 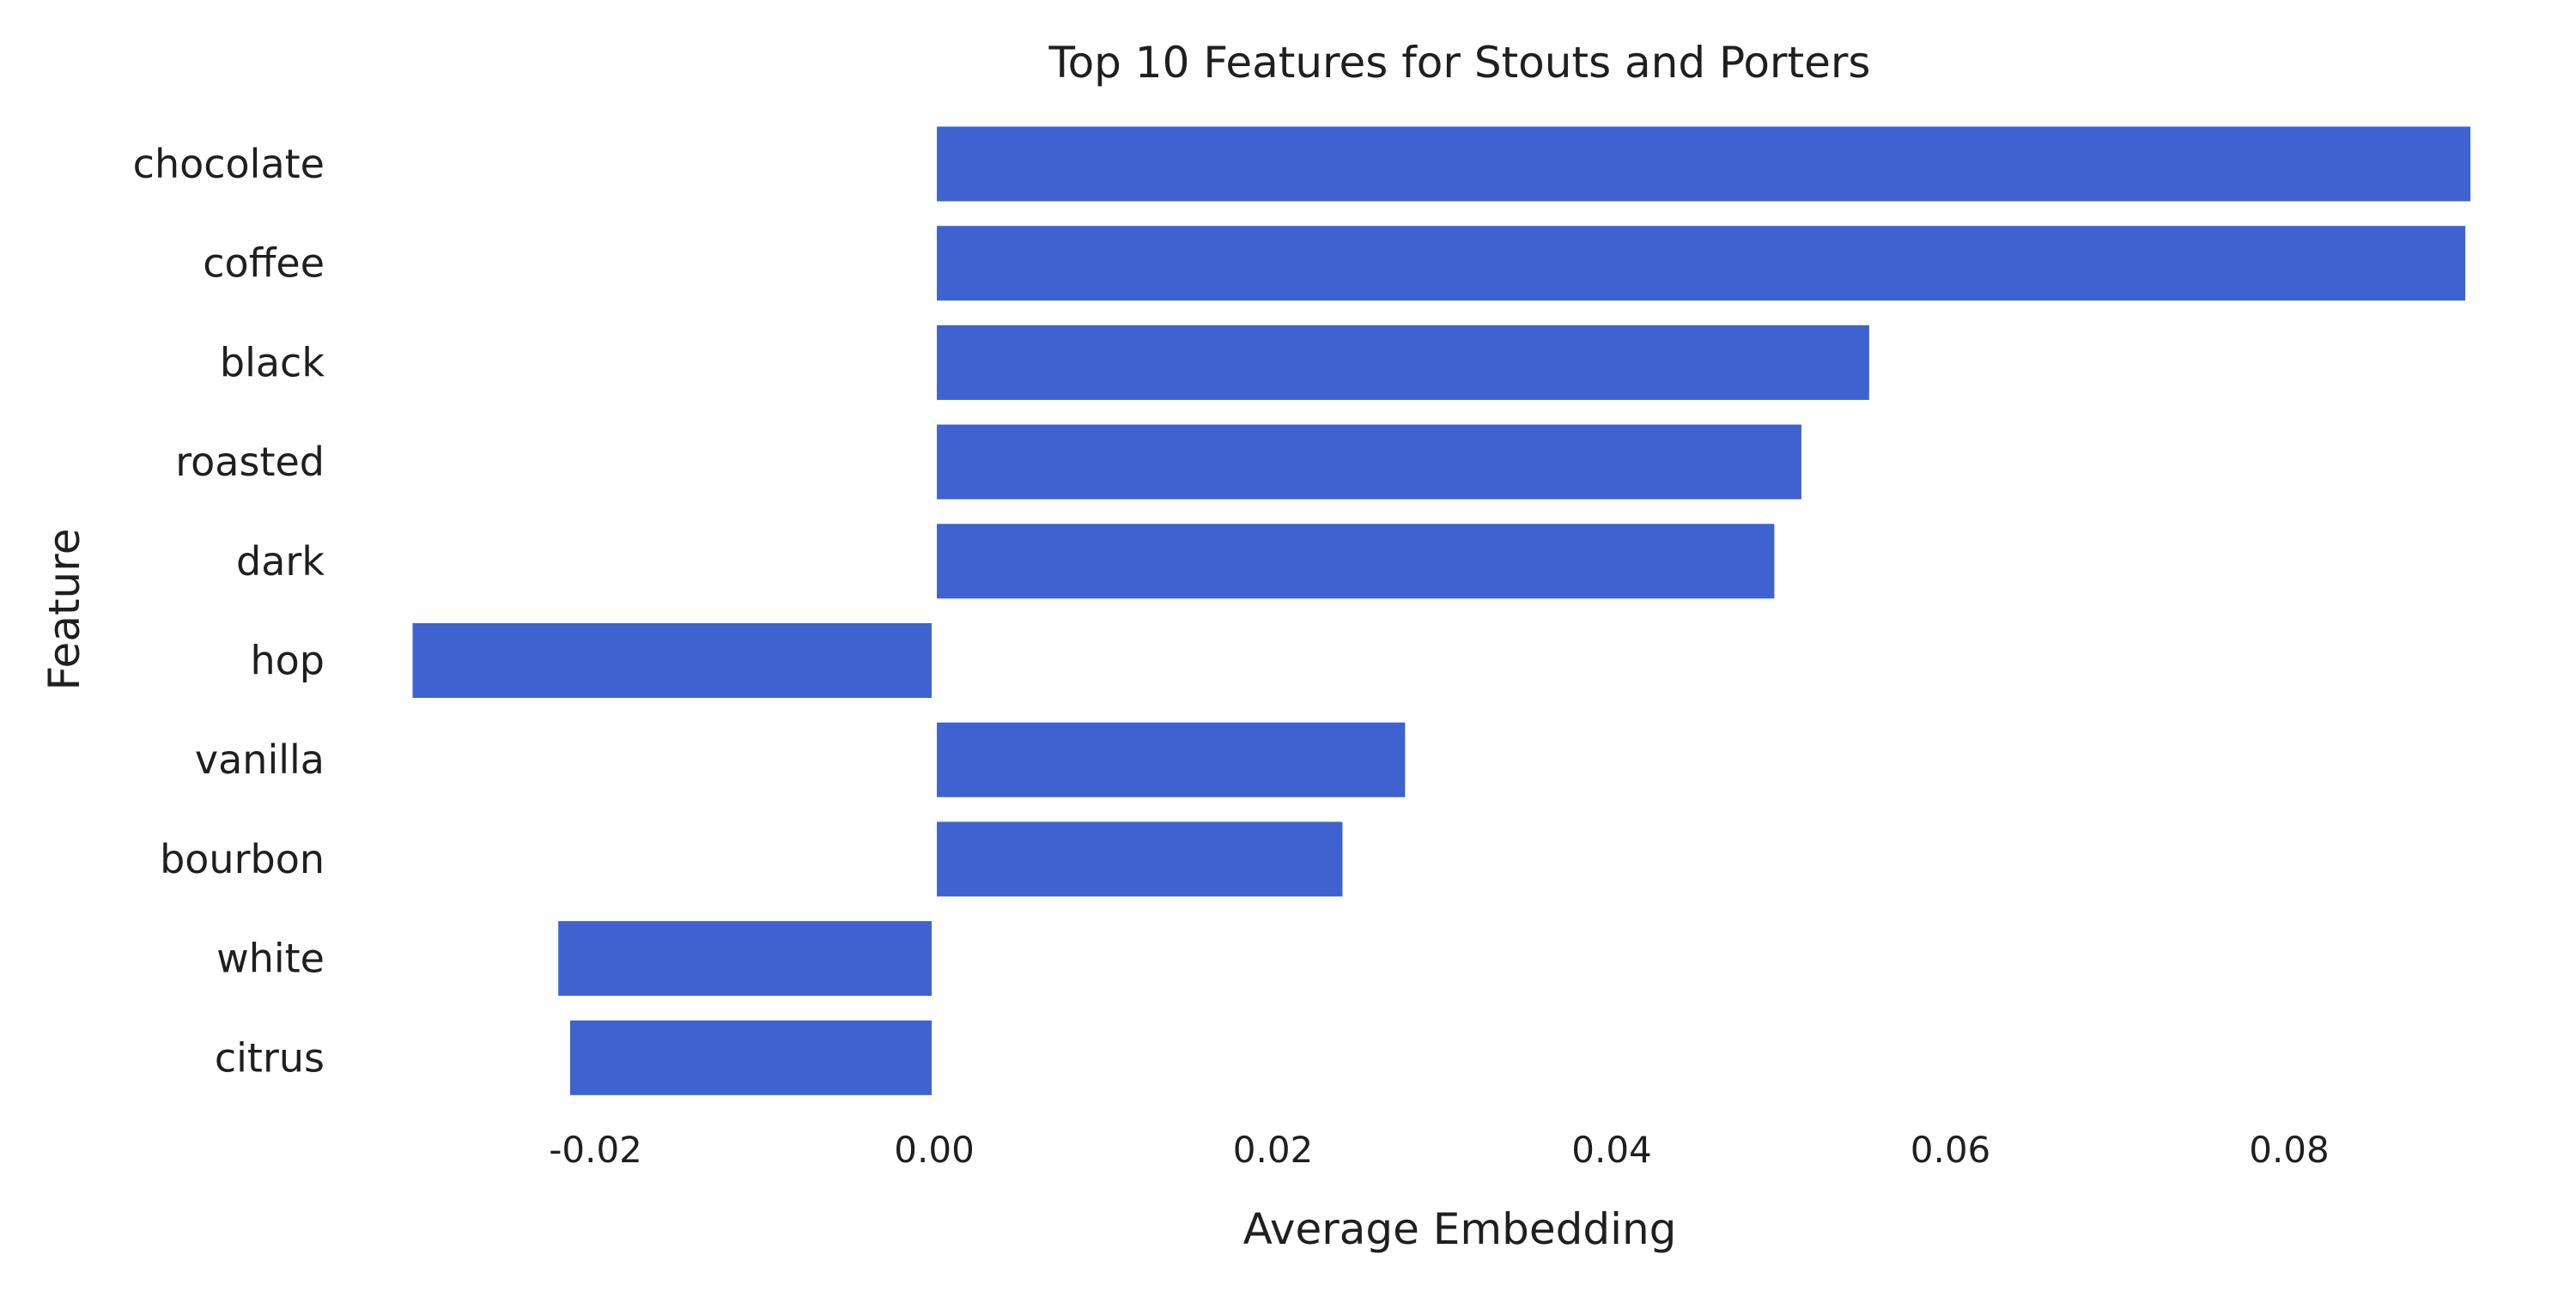 I want to click on x-tick-label: -0.02, so click(x=596, y=1150).